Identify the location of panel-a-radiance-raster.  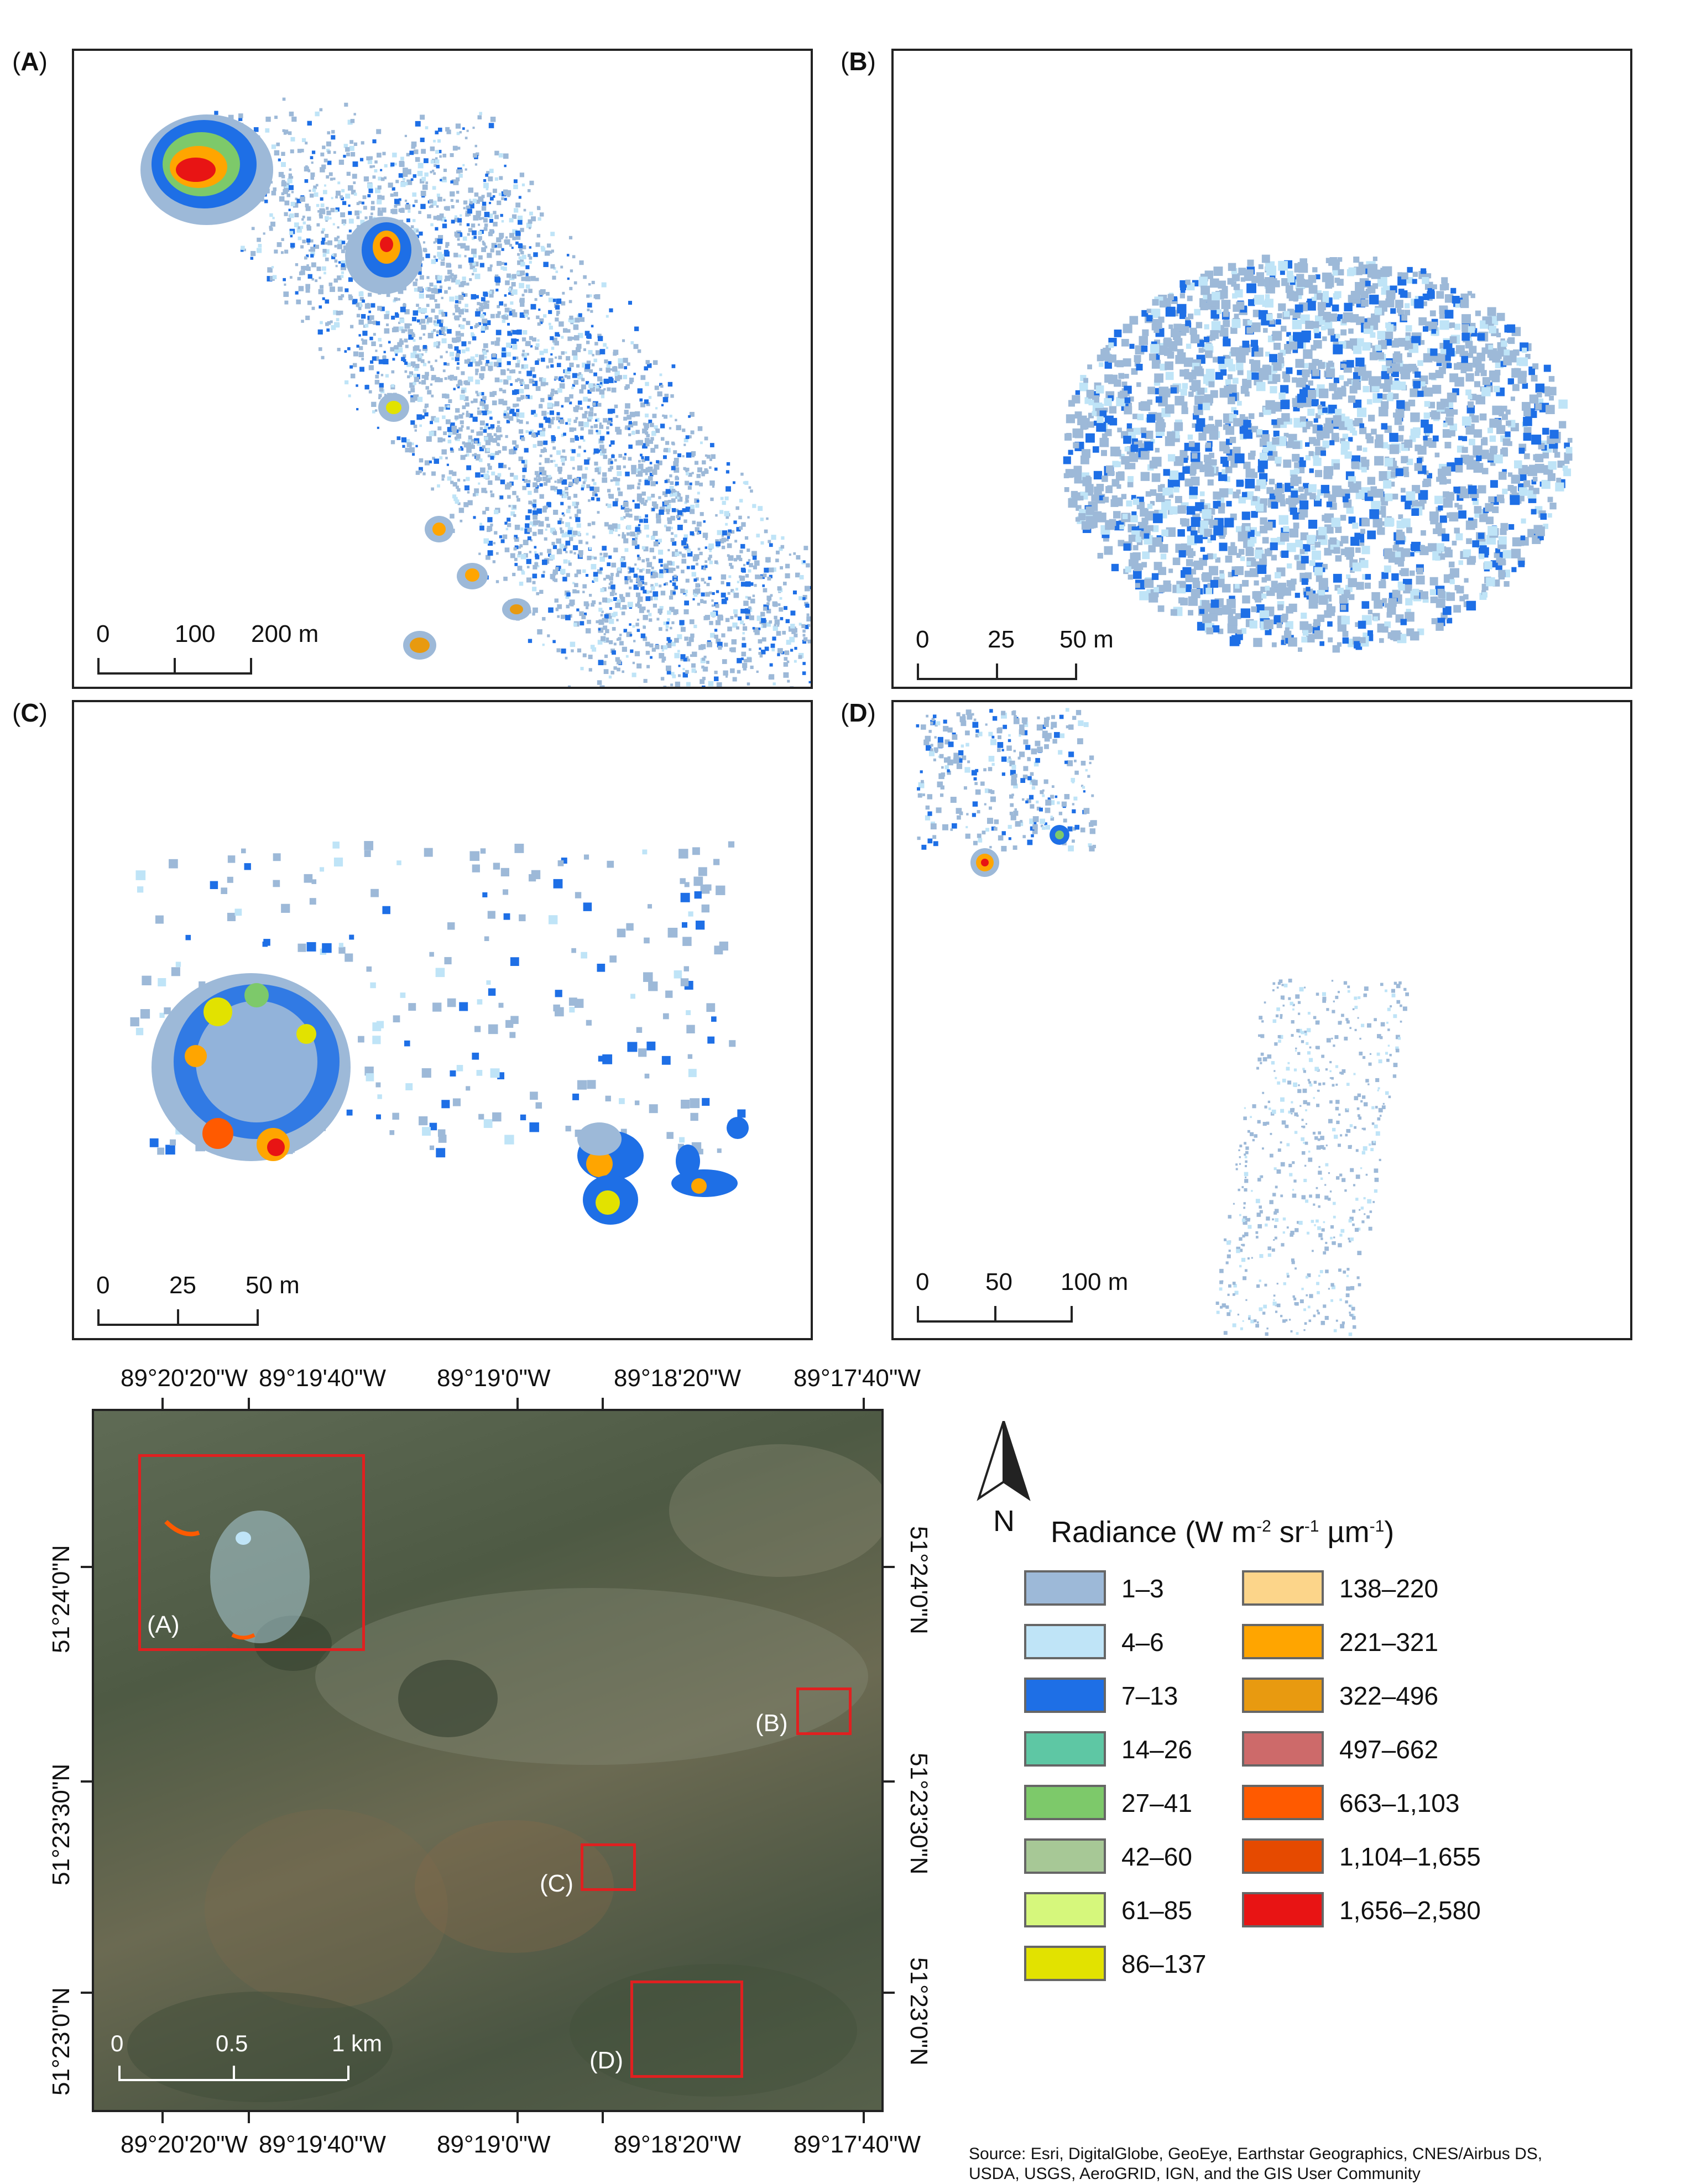
(443, 370).